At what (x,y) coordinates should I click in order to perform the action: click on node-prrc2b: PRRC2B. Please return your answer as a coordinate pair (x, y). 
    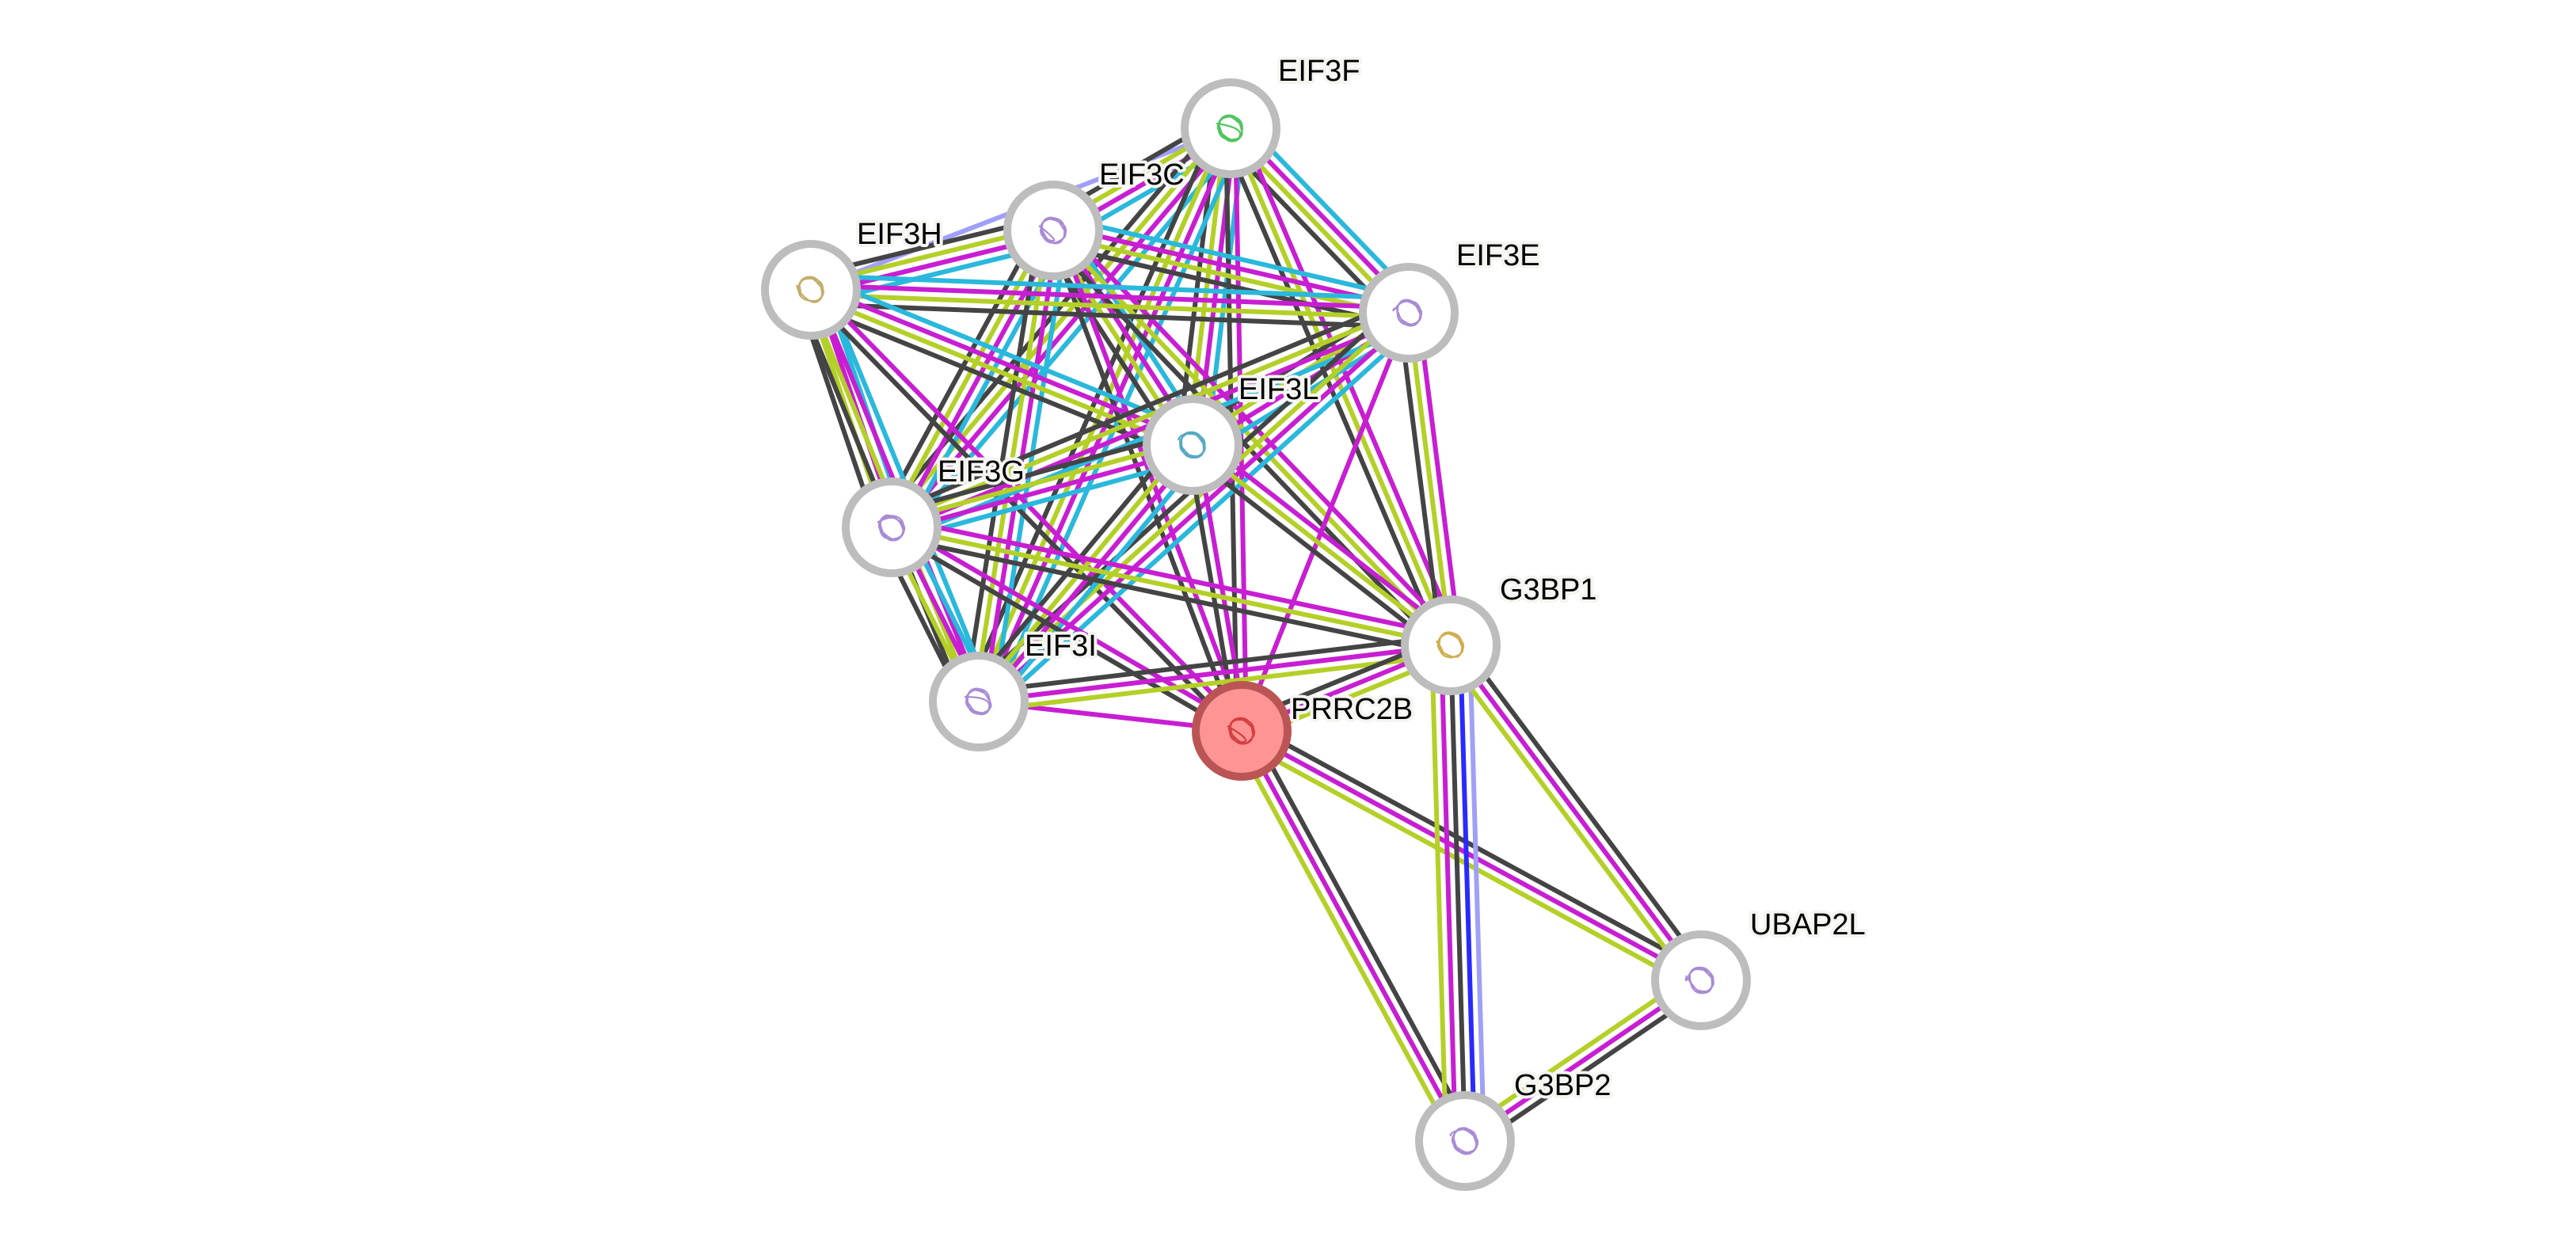
    Looking at the image, I should click on (1304, 731).